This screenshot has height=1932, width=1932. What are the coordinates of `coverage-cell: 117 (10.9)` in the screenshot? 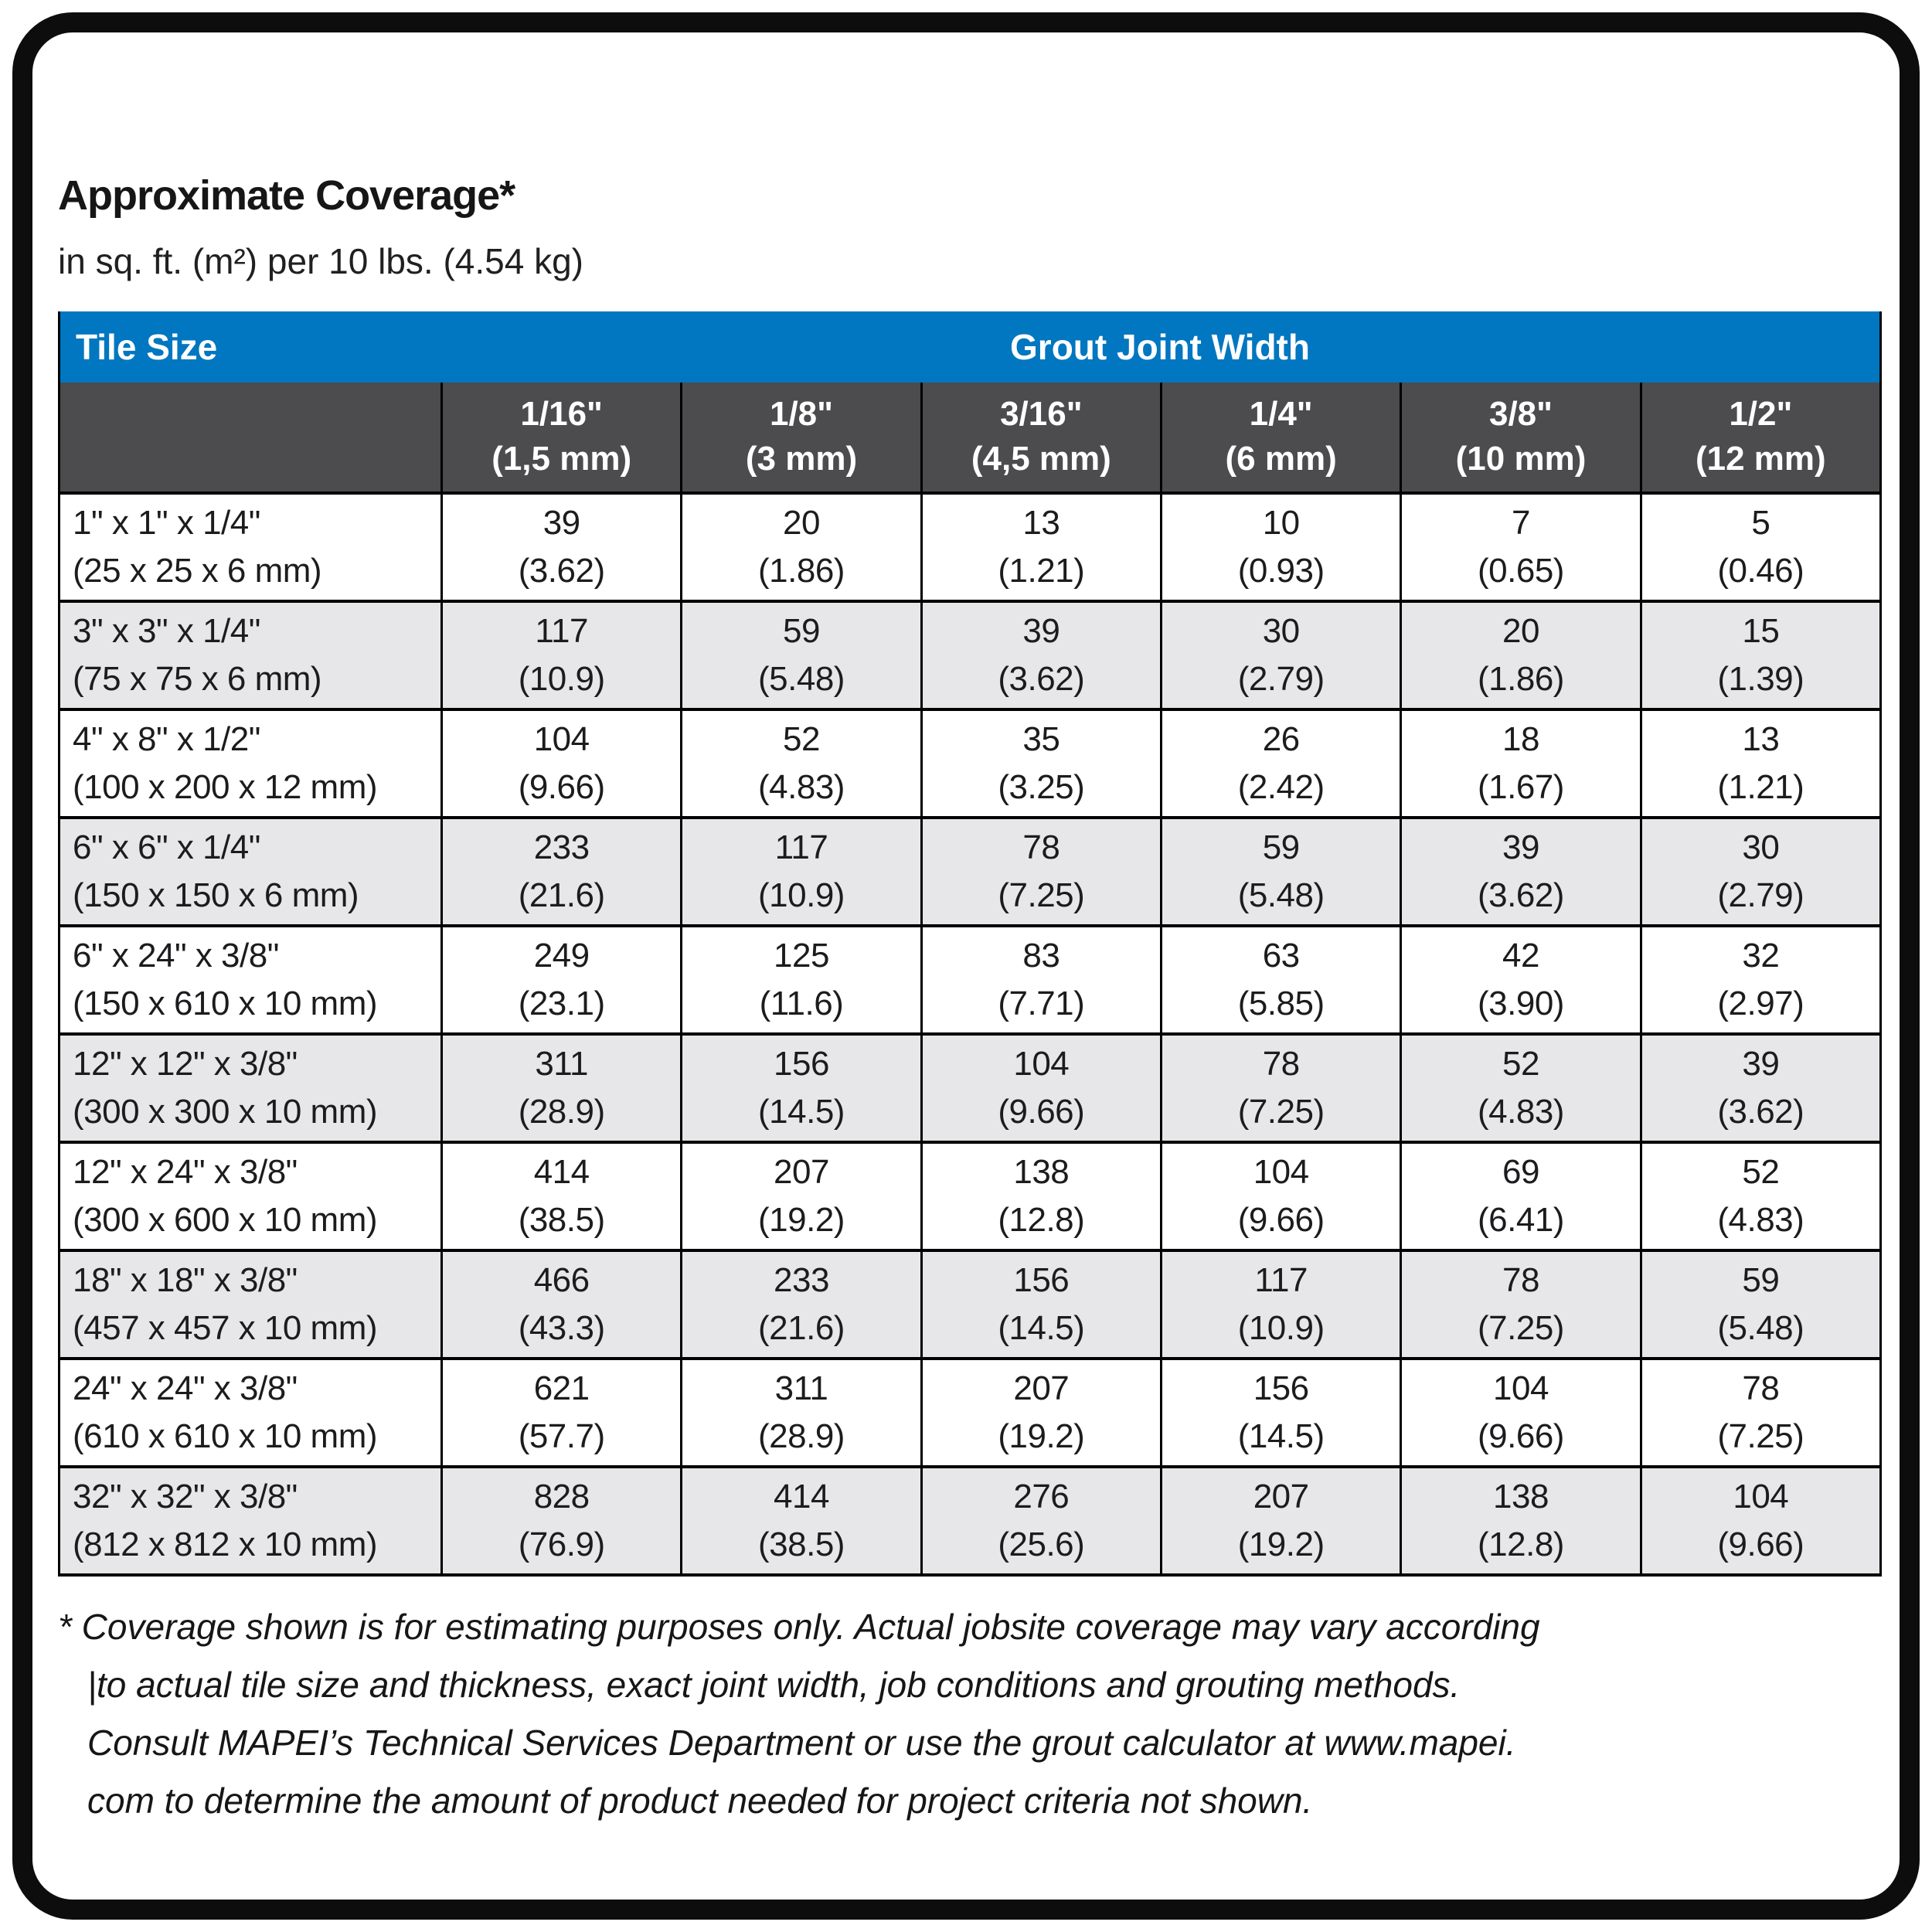 It's located at (800, 871).